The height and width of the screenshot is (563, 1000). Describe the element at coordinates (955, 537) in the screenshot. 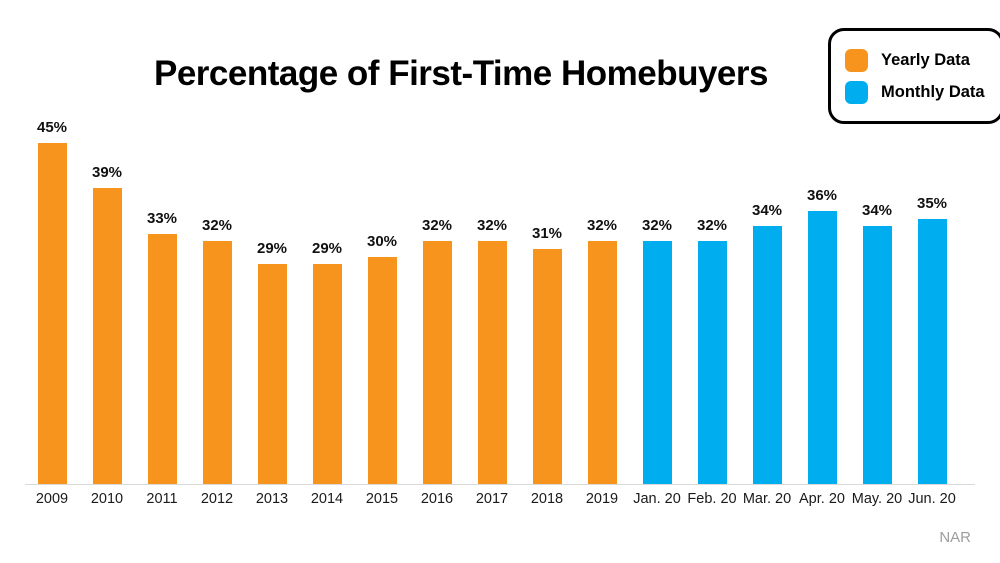

I see `source-label: NAR` at that location.